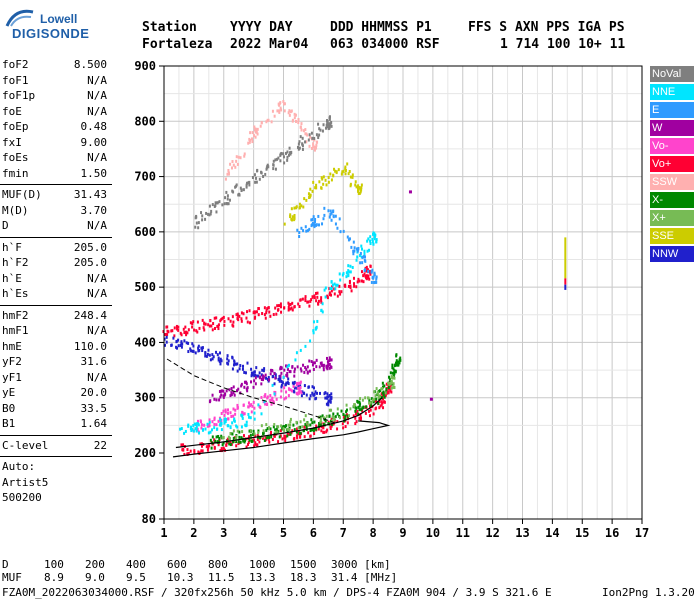 This screenshot has width=700, height=600. What do you see at coordinates (15, 315) in the screenshot?
I see `param-name: hmF2` at bounding box center [15, 315].